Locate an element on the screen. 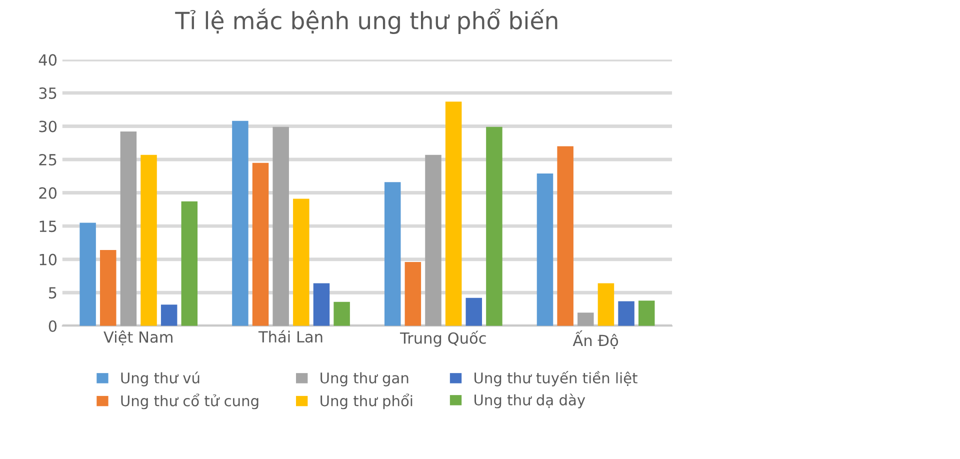 The height and width of the screenshot is (459, 960). y-tick-label: 10 is located at coordinates (48, 260).